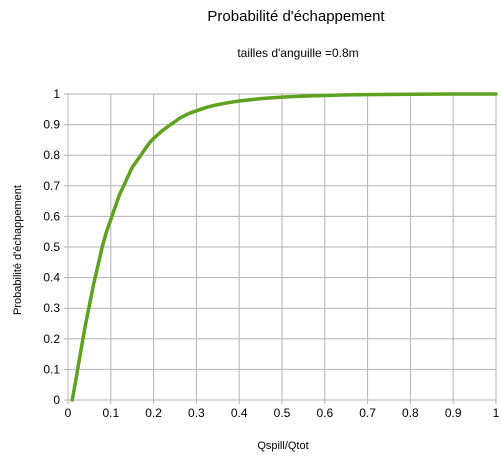 This screenshot has width=502, height=459. What do you see at coordinates (51, 186) in the screenshot?
I see `y-tick-label: 0.7` at bounding box center [51, 186].